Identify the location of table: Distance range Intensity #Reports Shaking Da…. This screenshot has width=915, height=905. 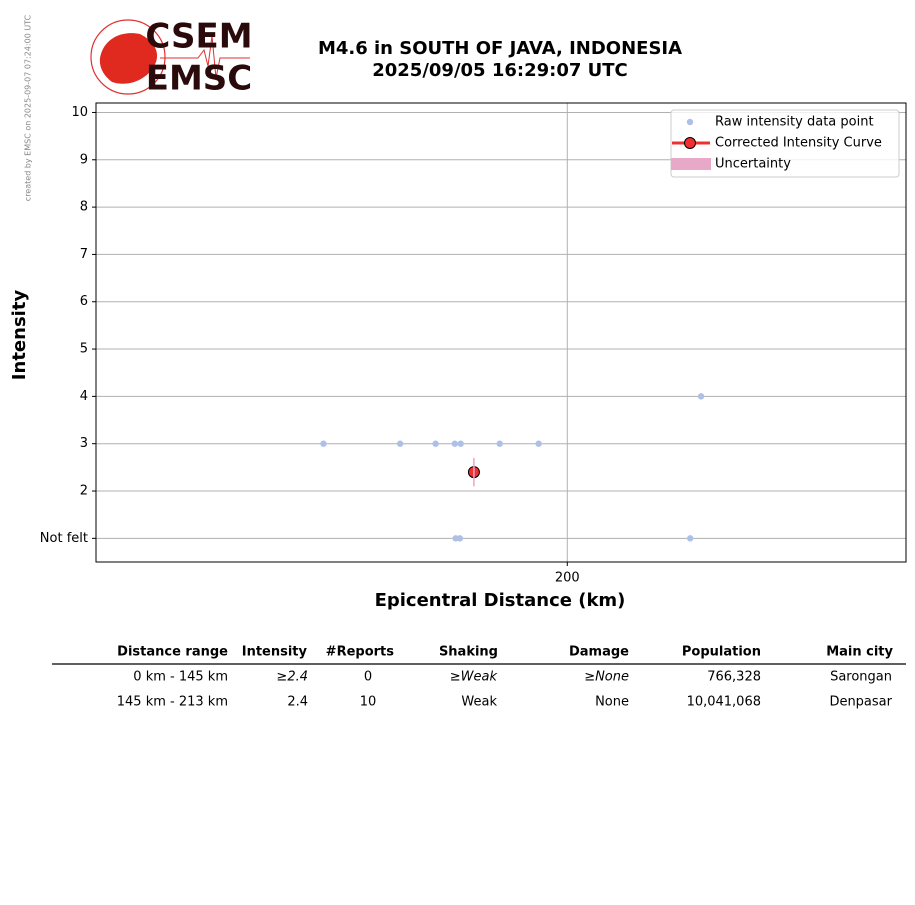
(479, 677).